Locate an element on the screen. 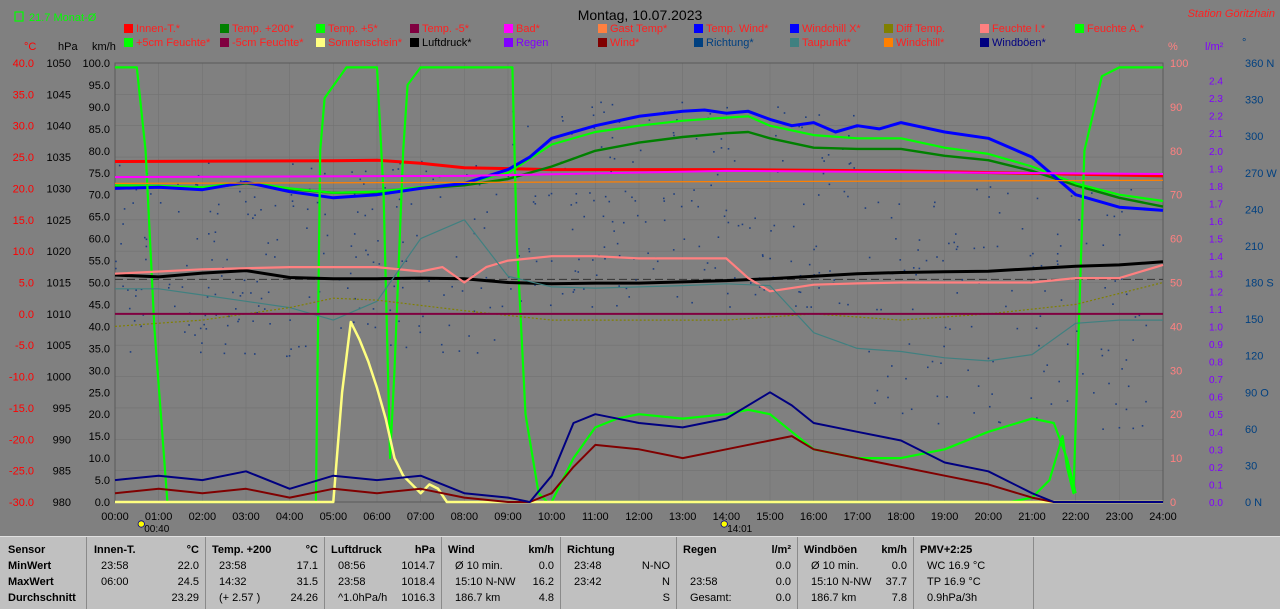 Image resolution: width=1280 pixels, height=609 pixels. temp-tick-label: 40.0 is located at coordinates (23, 64).